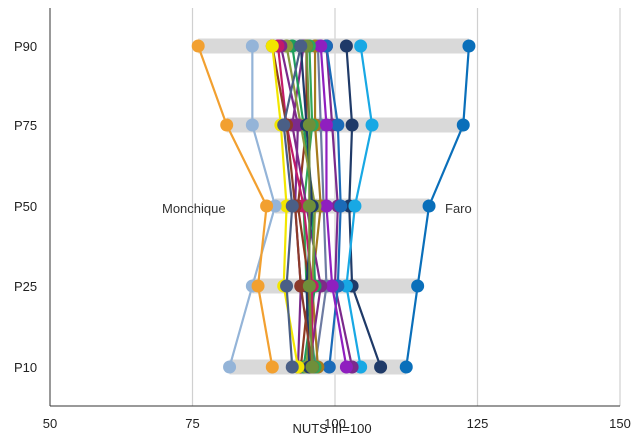  Describe the element at coordinates (25, 125) in the screenshot. I see `y-tick-label: P75` at that location.